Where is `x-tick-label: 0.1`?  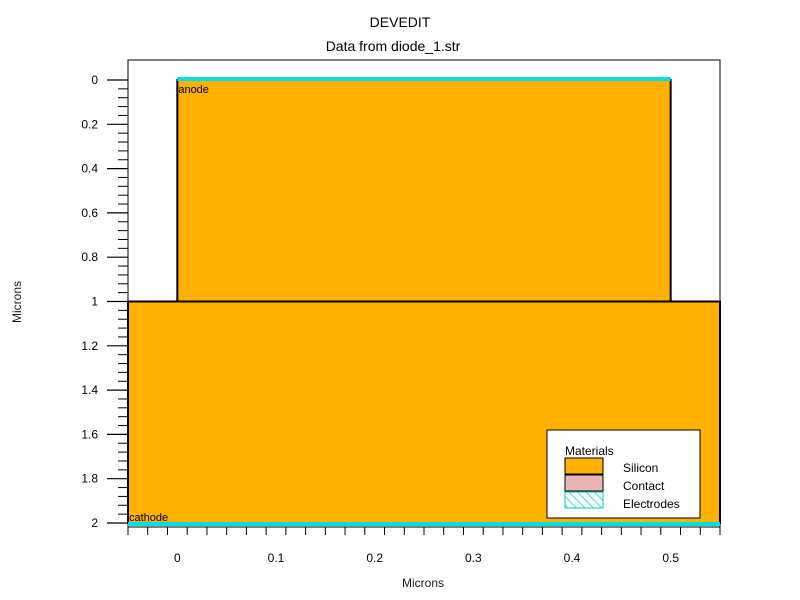 x-tick-label: 0.1 is located at coordinates (276, 558).